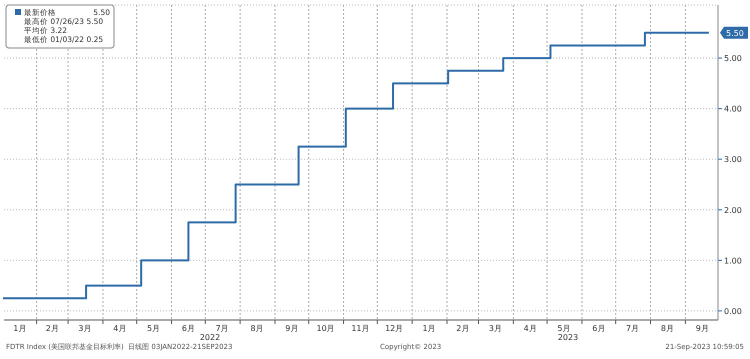 The height and width of the screenshot is (359, 750). I want to click on x-tick-label: 12月, so click(394, 328).